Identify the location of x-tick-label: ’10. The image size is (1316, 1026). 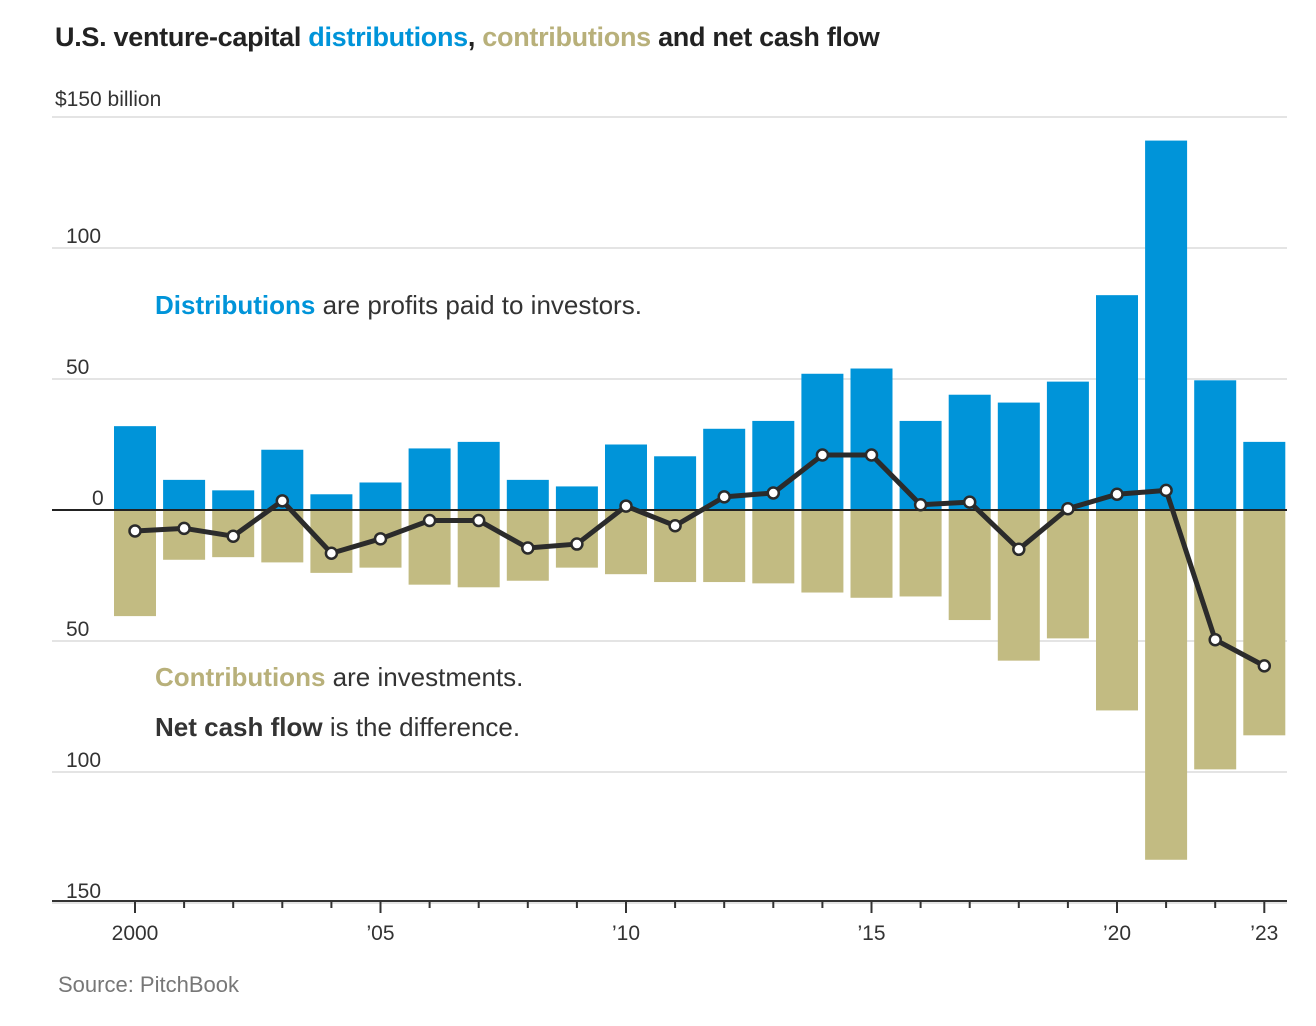
(626, 933).